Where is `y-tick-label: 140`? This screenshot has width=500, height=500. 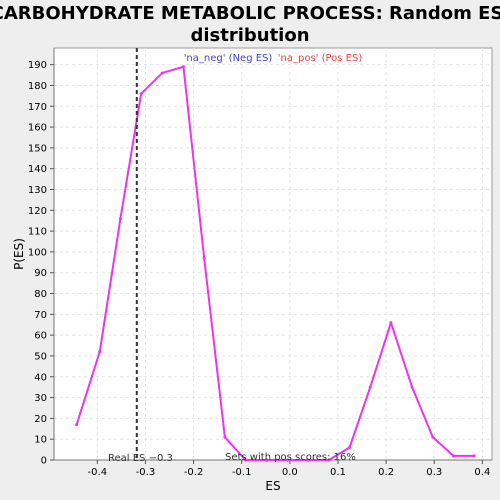
y-tick-label: 140 is located at coordinates (37, 169).